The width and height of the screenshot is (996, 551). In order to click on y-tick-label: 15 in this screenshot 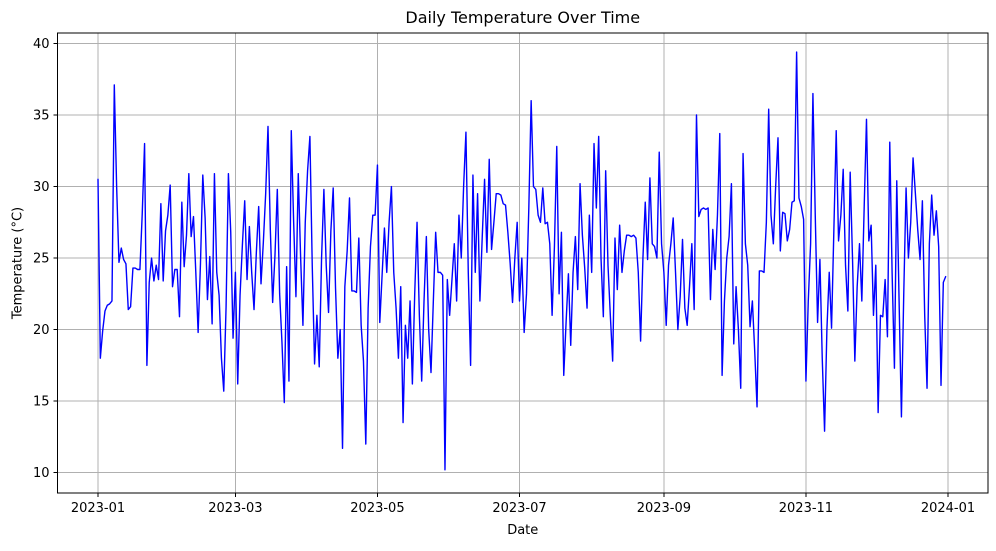, I will do `click(41, 402)`.